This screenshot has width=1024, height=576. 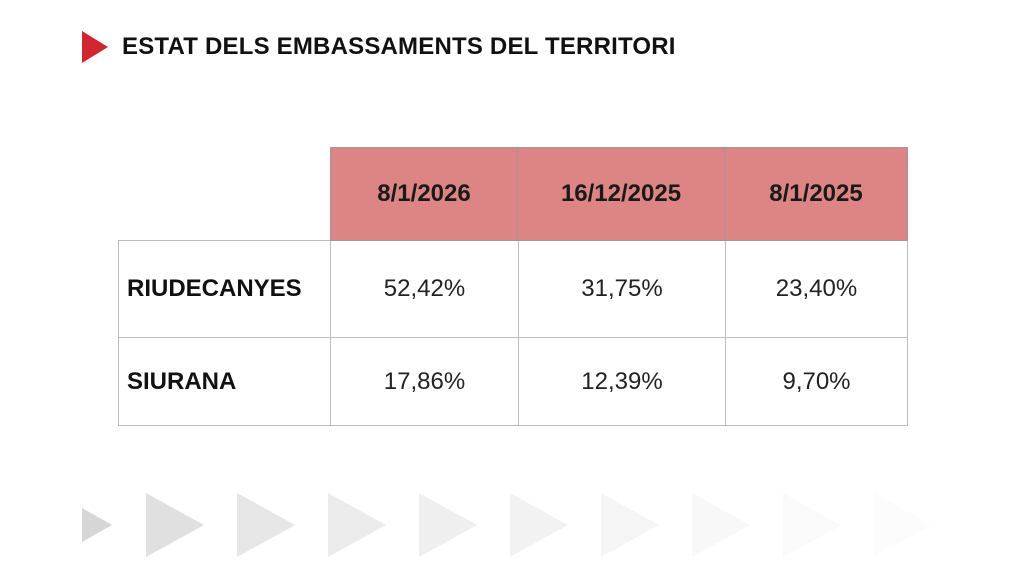 I want to click on reservoir-name: RIUDECANYES, so click(x=224, y=289).